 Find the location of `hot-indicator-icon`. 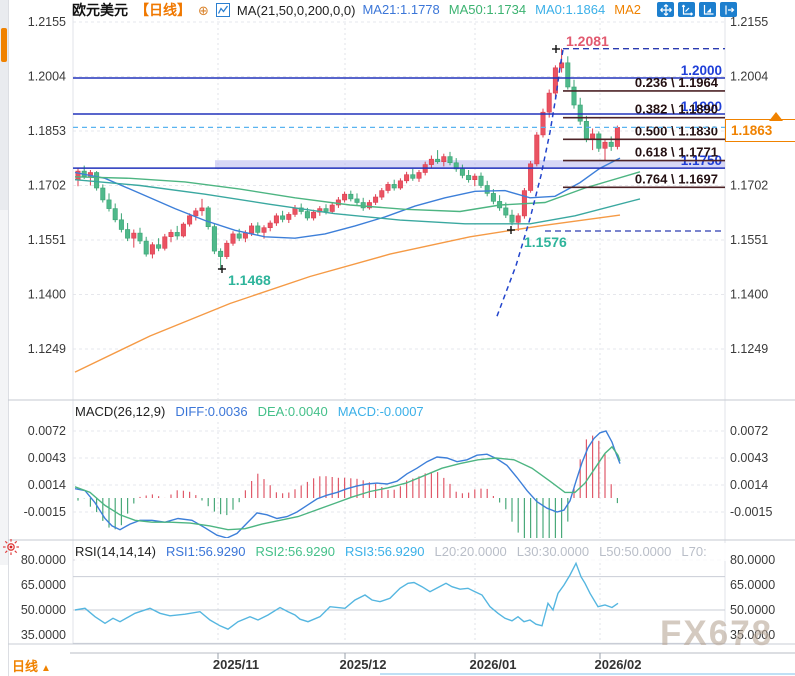

hot-indicator-icon is located at coordinates (11, 547).